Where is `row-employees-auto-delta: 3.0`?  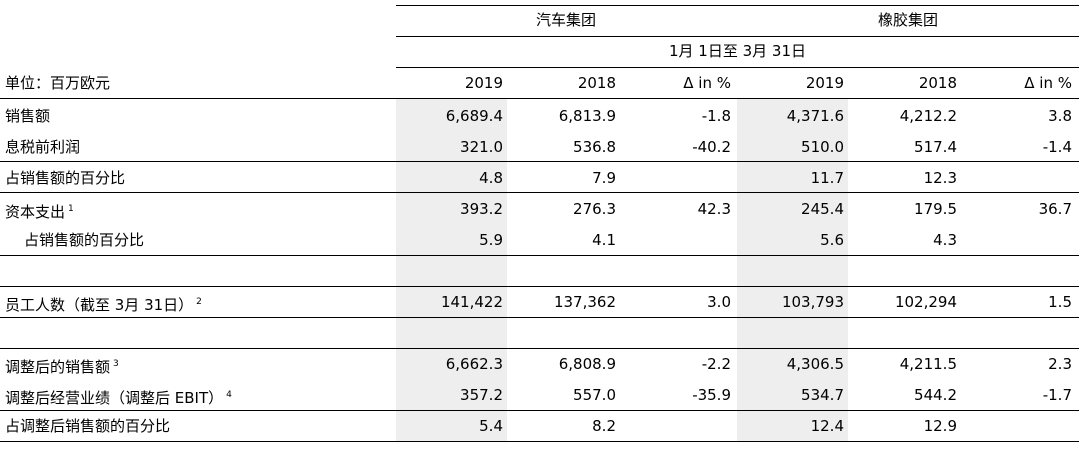 row-employees-auto-delta: 3.0 is located at coordinates (719, 302).